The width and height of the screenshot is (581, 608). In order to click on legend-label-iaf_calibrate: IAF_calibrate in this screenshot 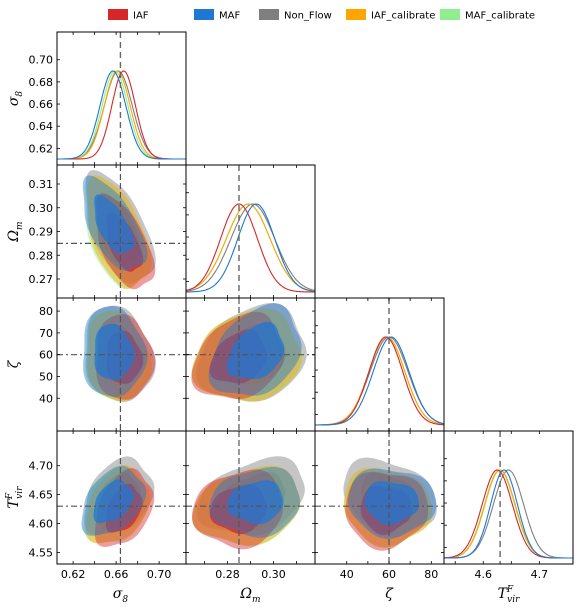, I will do `click(403, 16)`.